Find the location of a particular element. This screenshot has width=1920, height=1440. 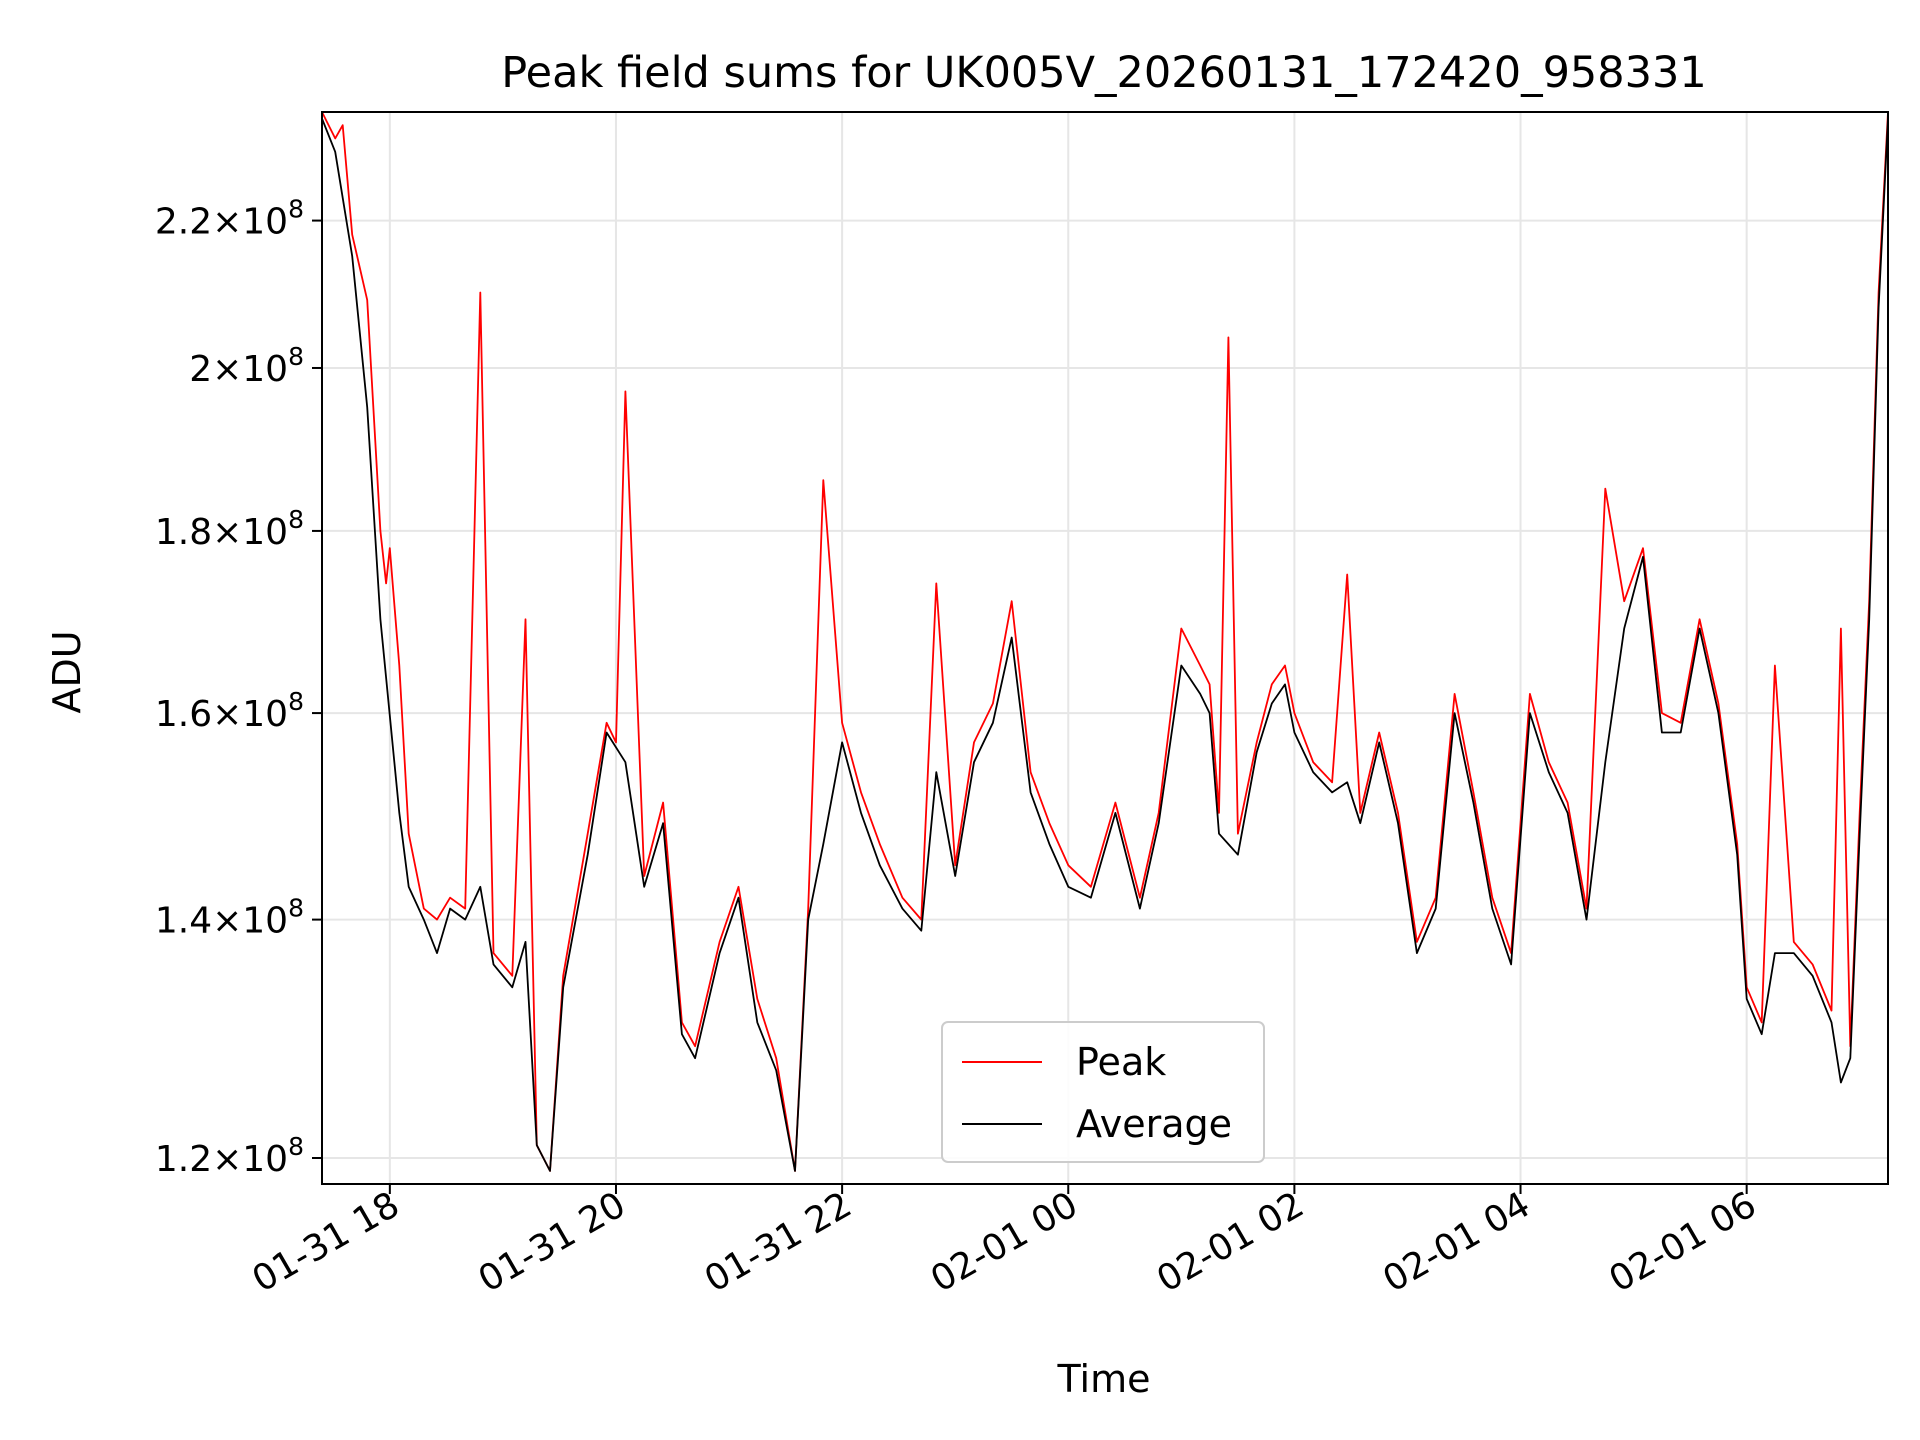

y-tick-label: 2×108 is located at coordinates (246, 366).